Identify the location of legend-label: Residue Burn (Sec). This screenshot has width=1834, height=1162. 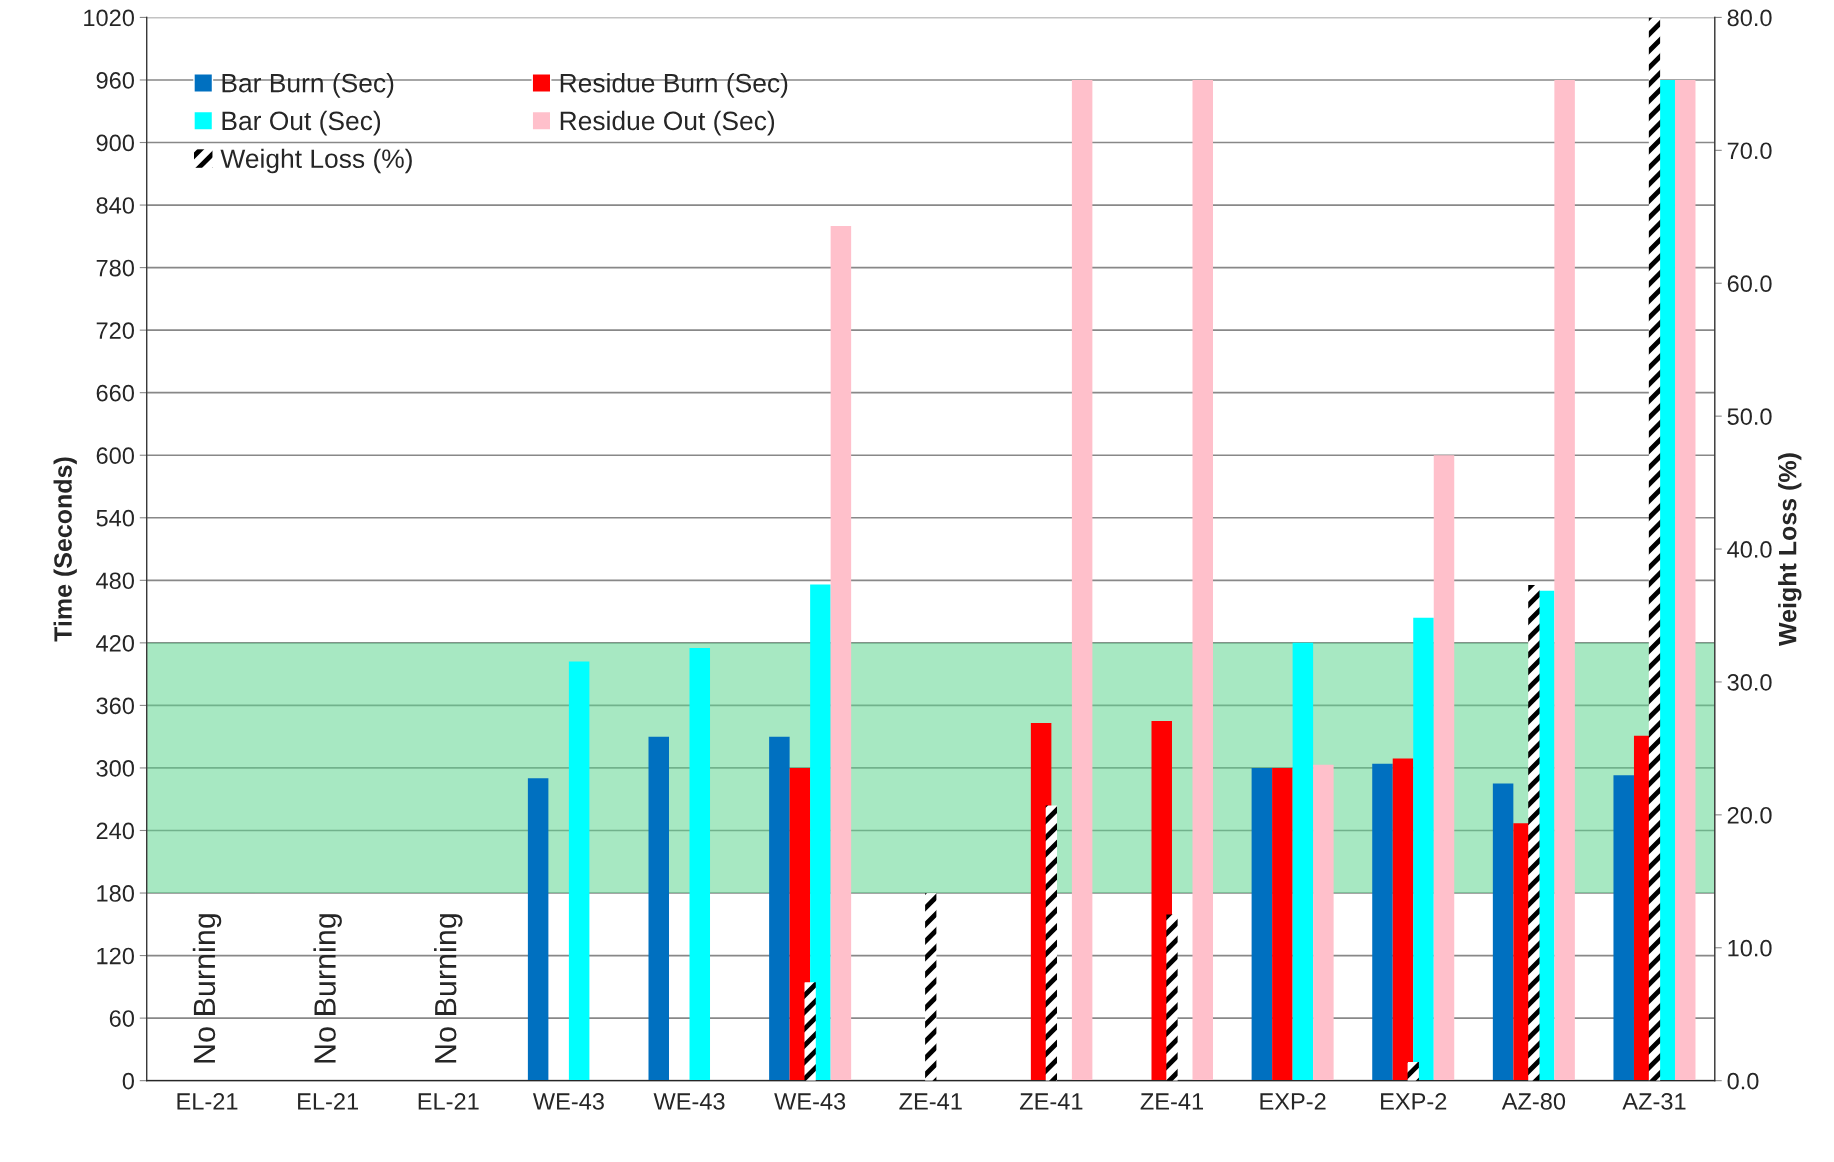
(674, 85).